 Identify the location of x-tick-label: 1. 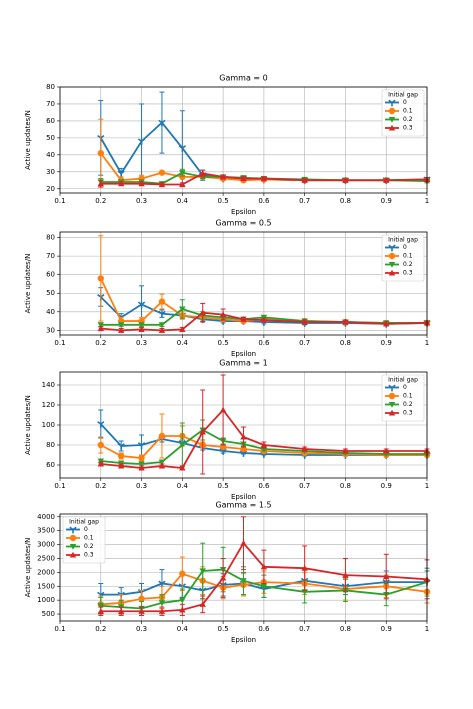
(427, 201).